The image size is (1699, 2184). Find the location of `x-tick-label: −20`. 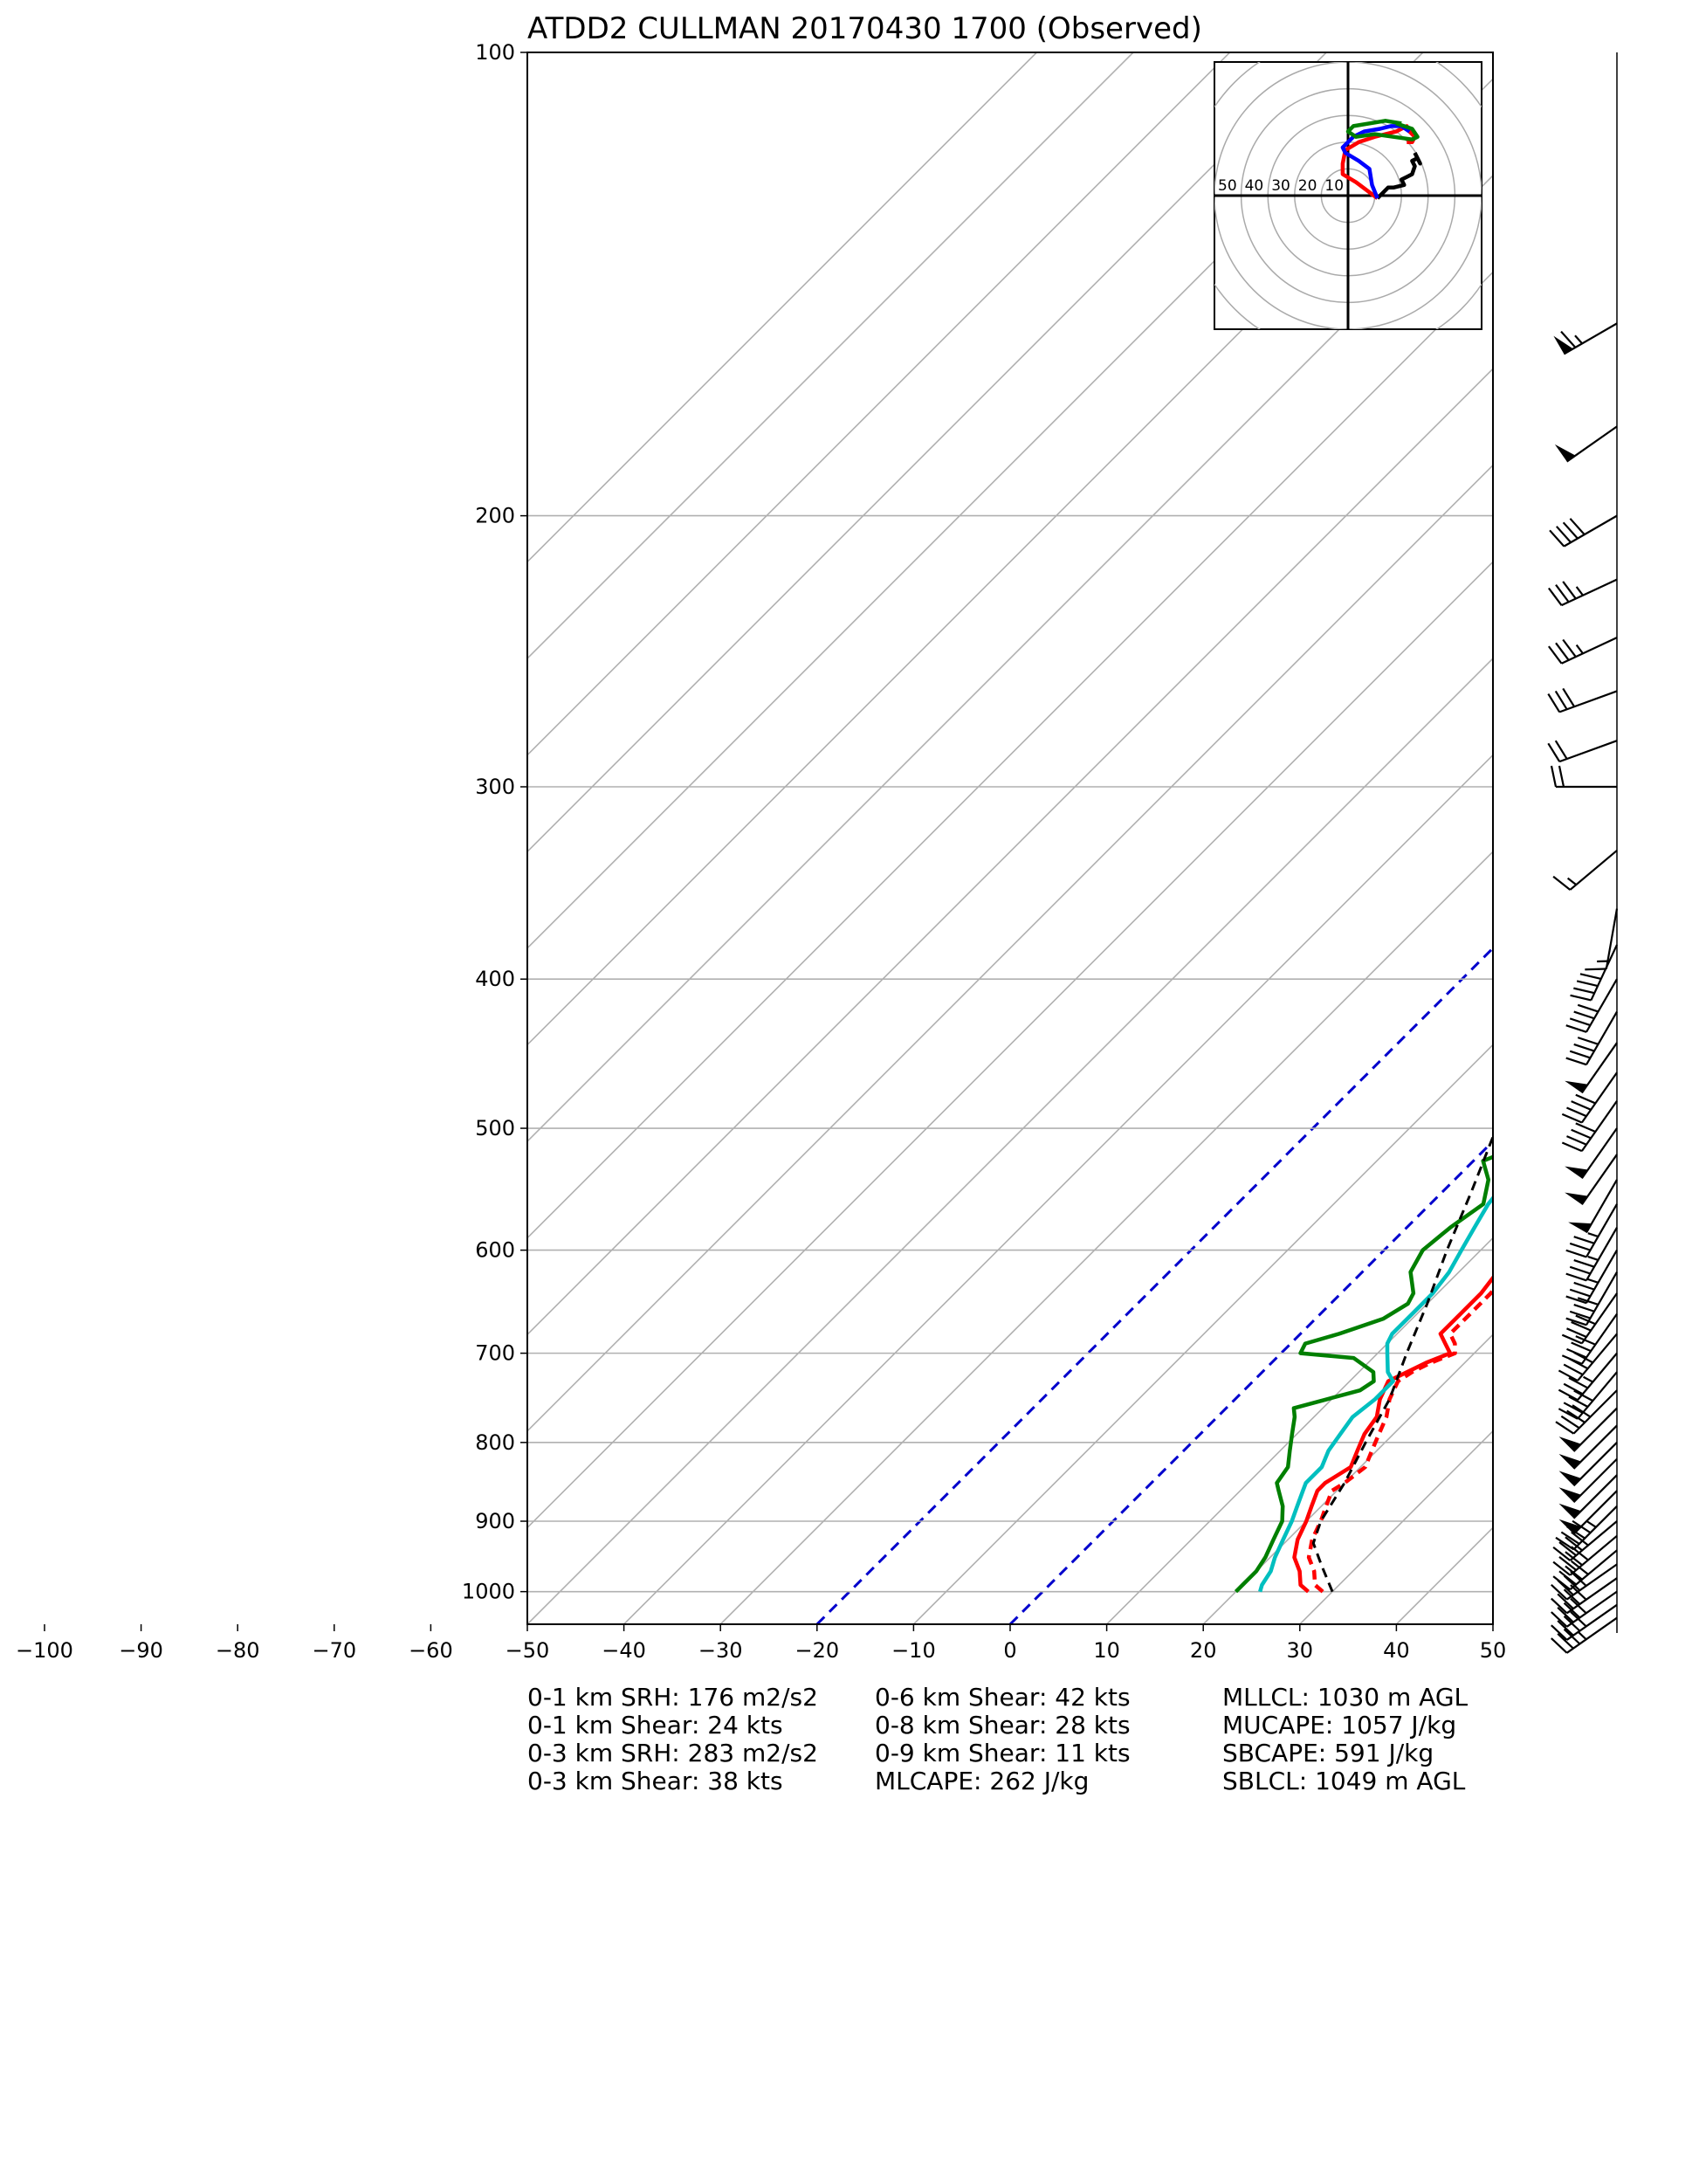

x-tick-label: −20 is located at coordinates (816, 1650).